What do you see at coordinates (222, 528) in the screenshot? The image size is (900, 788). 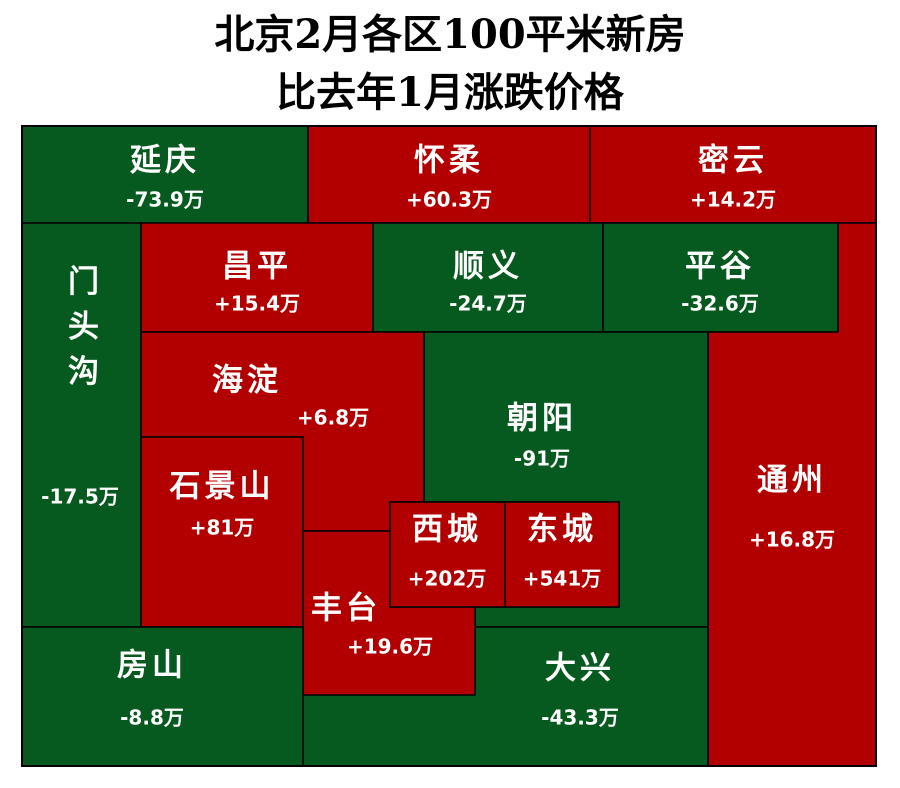 I see `region-change: +81万` at bounding box center [222, 528].